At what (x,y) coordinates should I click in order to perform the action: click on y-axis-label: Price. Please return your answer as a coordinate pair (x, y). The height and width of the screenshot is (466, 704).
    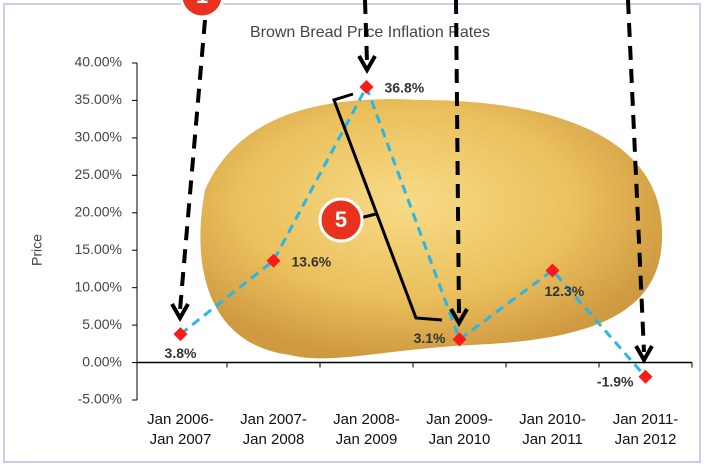
    Looking at the image, I should click on (37, 250).